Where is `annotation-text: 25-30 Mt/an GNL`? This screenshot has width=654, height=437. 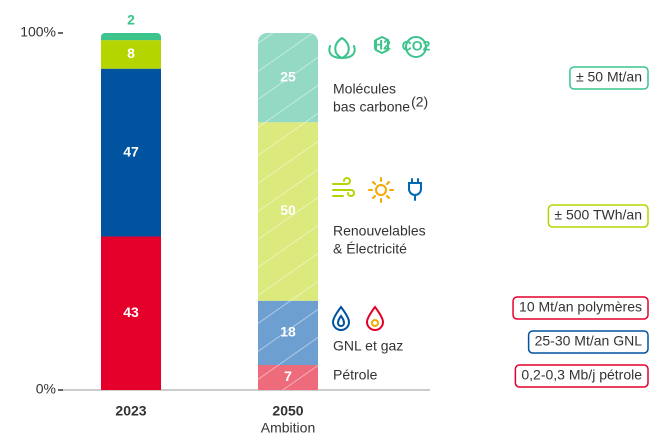
annotation-text: 25-30 Mt/an GNL is located at coordinates (589, 341).